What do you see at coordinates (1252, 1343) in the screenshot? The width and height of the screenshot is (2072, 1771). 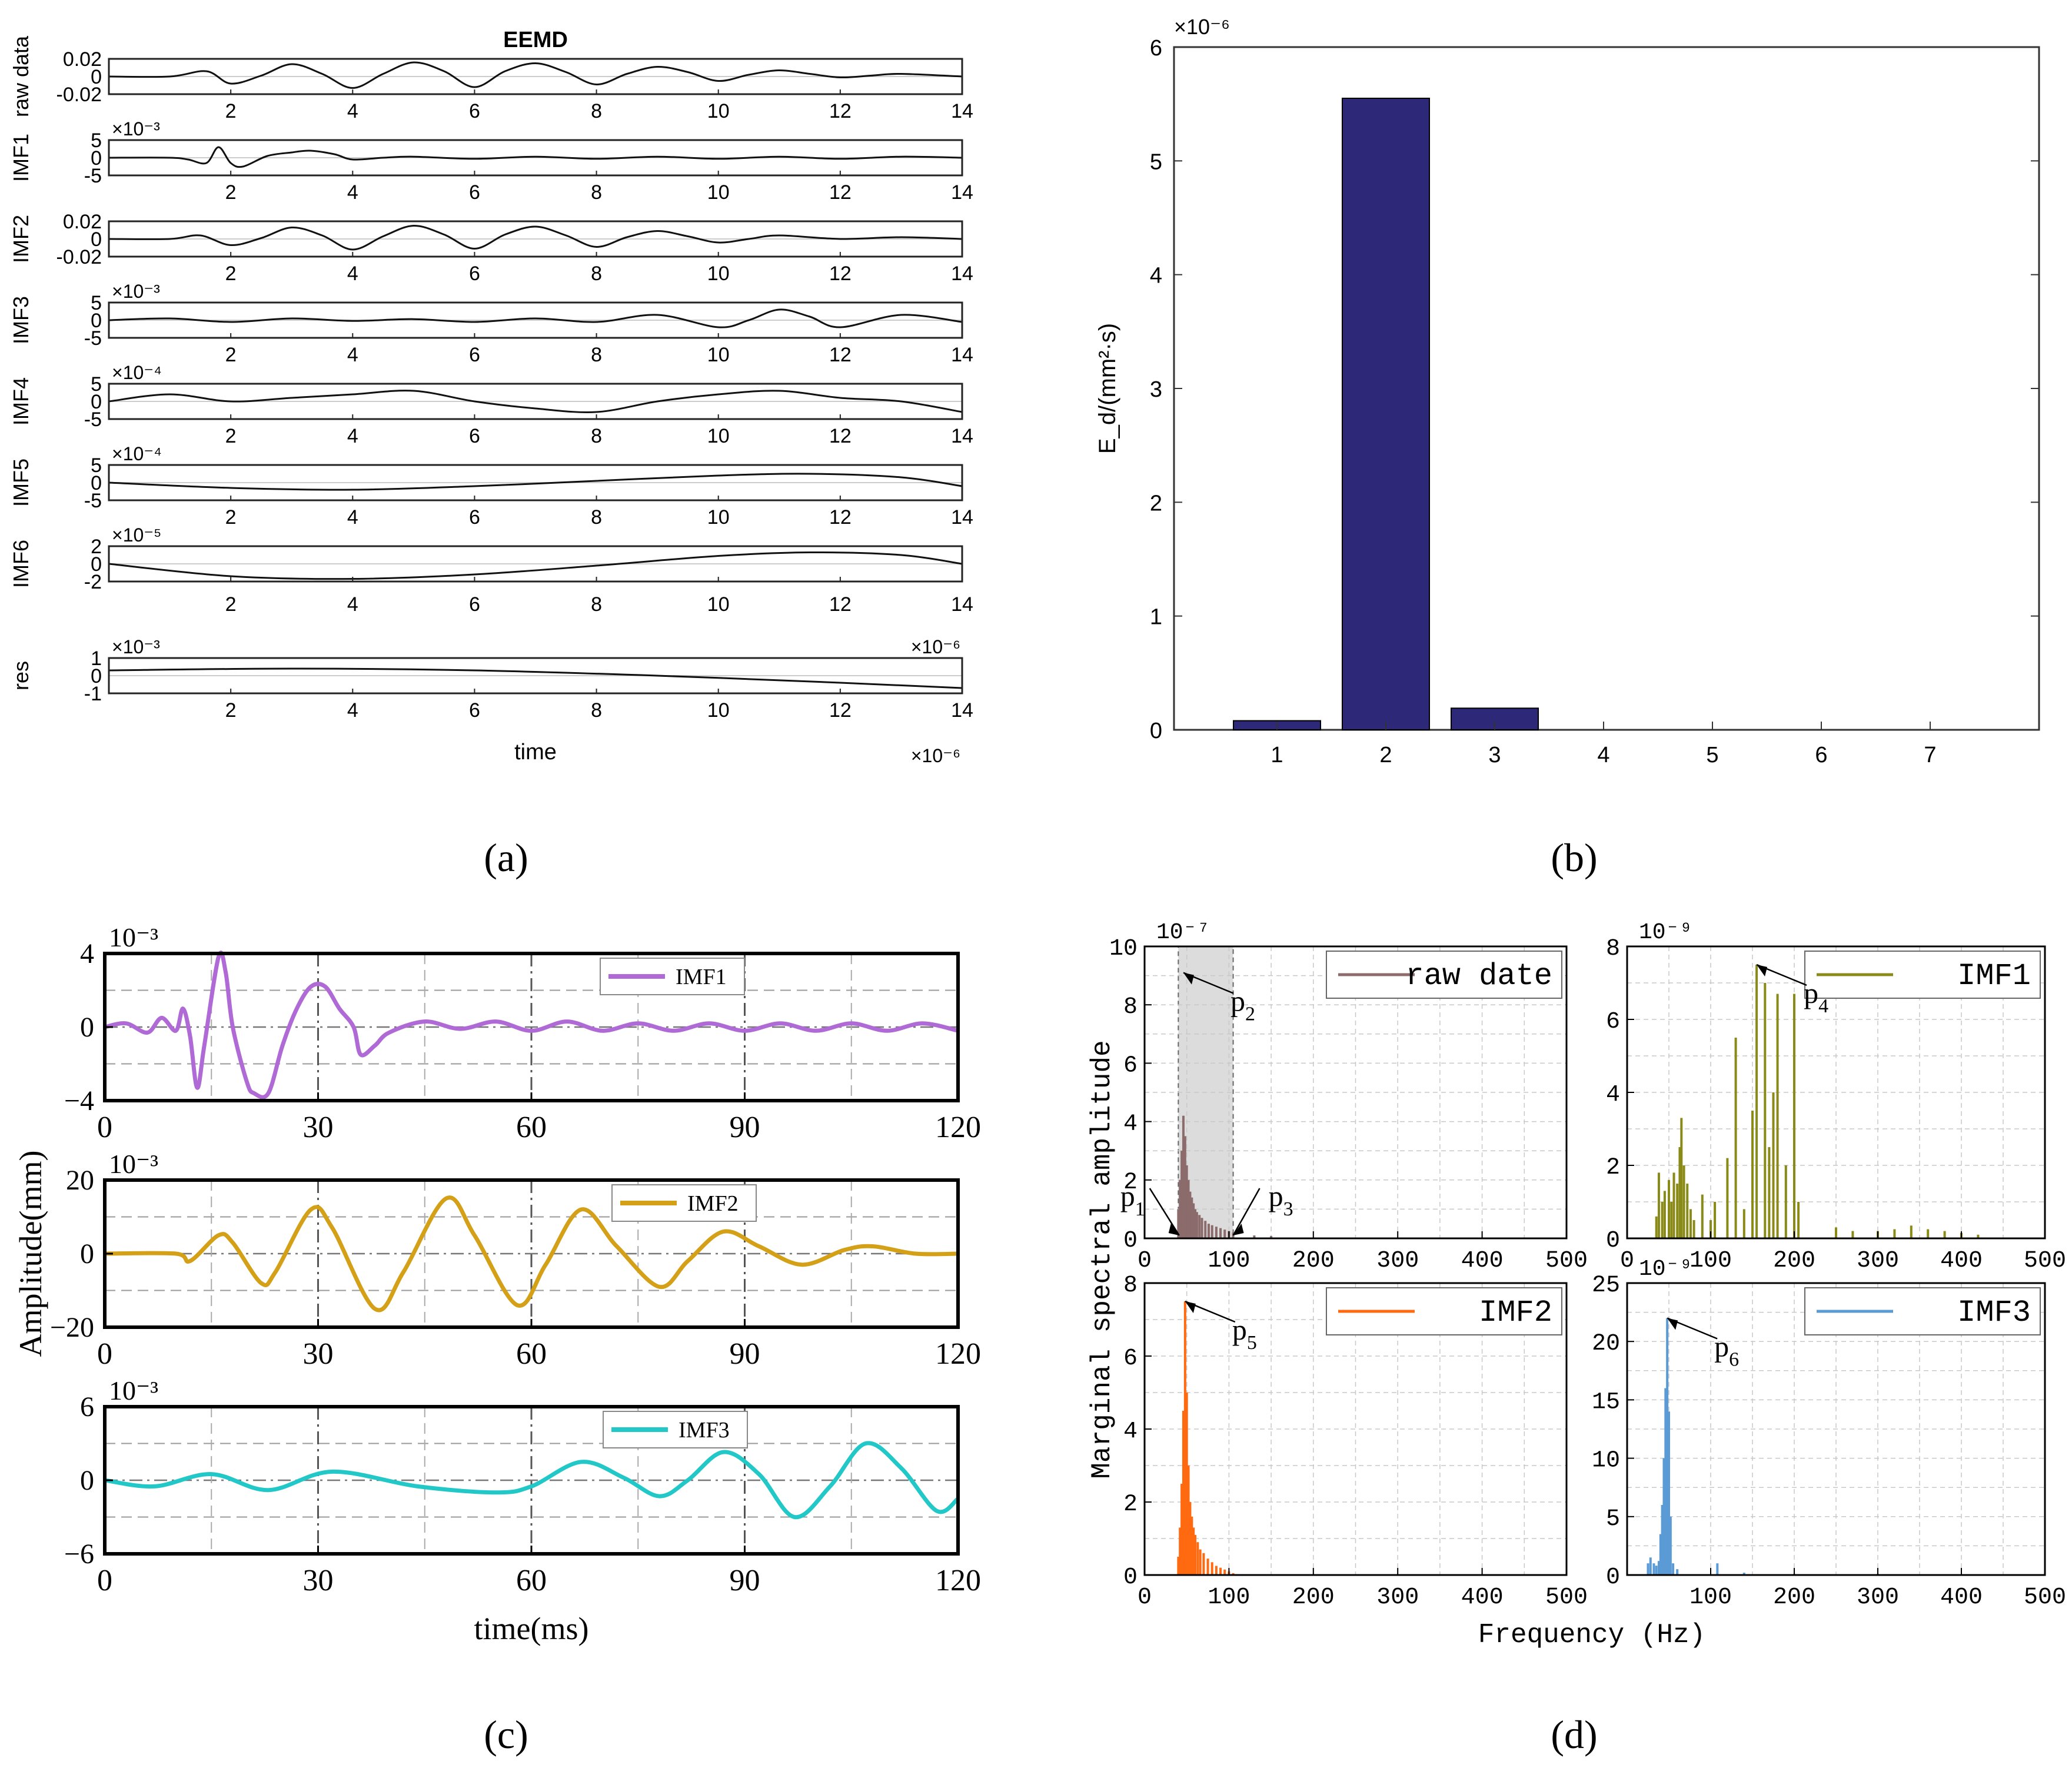 I see `annotation-subscript: 5` at bounding box center [1252, 1343].